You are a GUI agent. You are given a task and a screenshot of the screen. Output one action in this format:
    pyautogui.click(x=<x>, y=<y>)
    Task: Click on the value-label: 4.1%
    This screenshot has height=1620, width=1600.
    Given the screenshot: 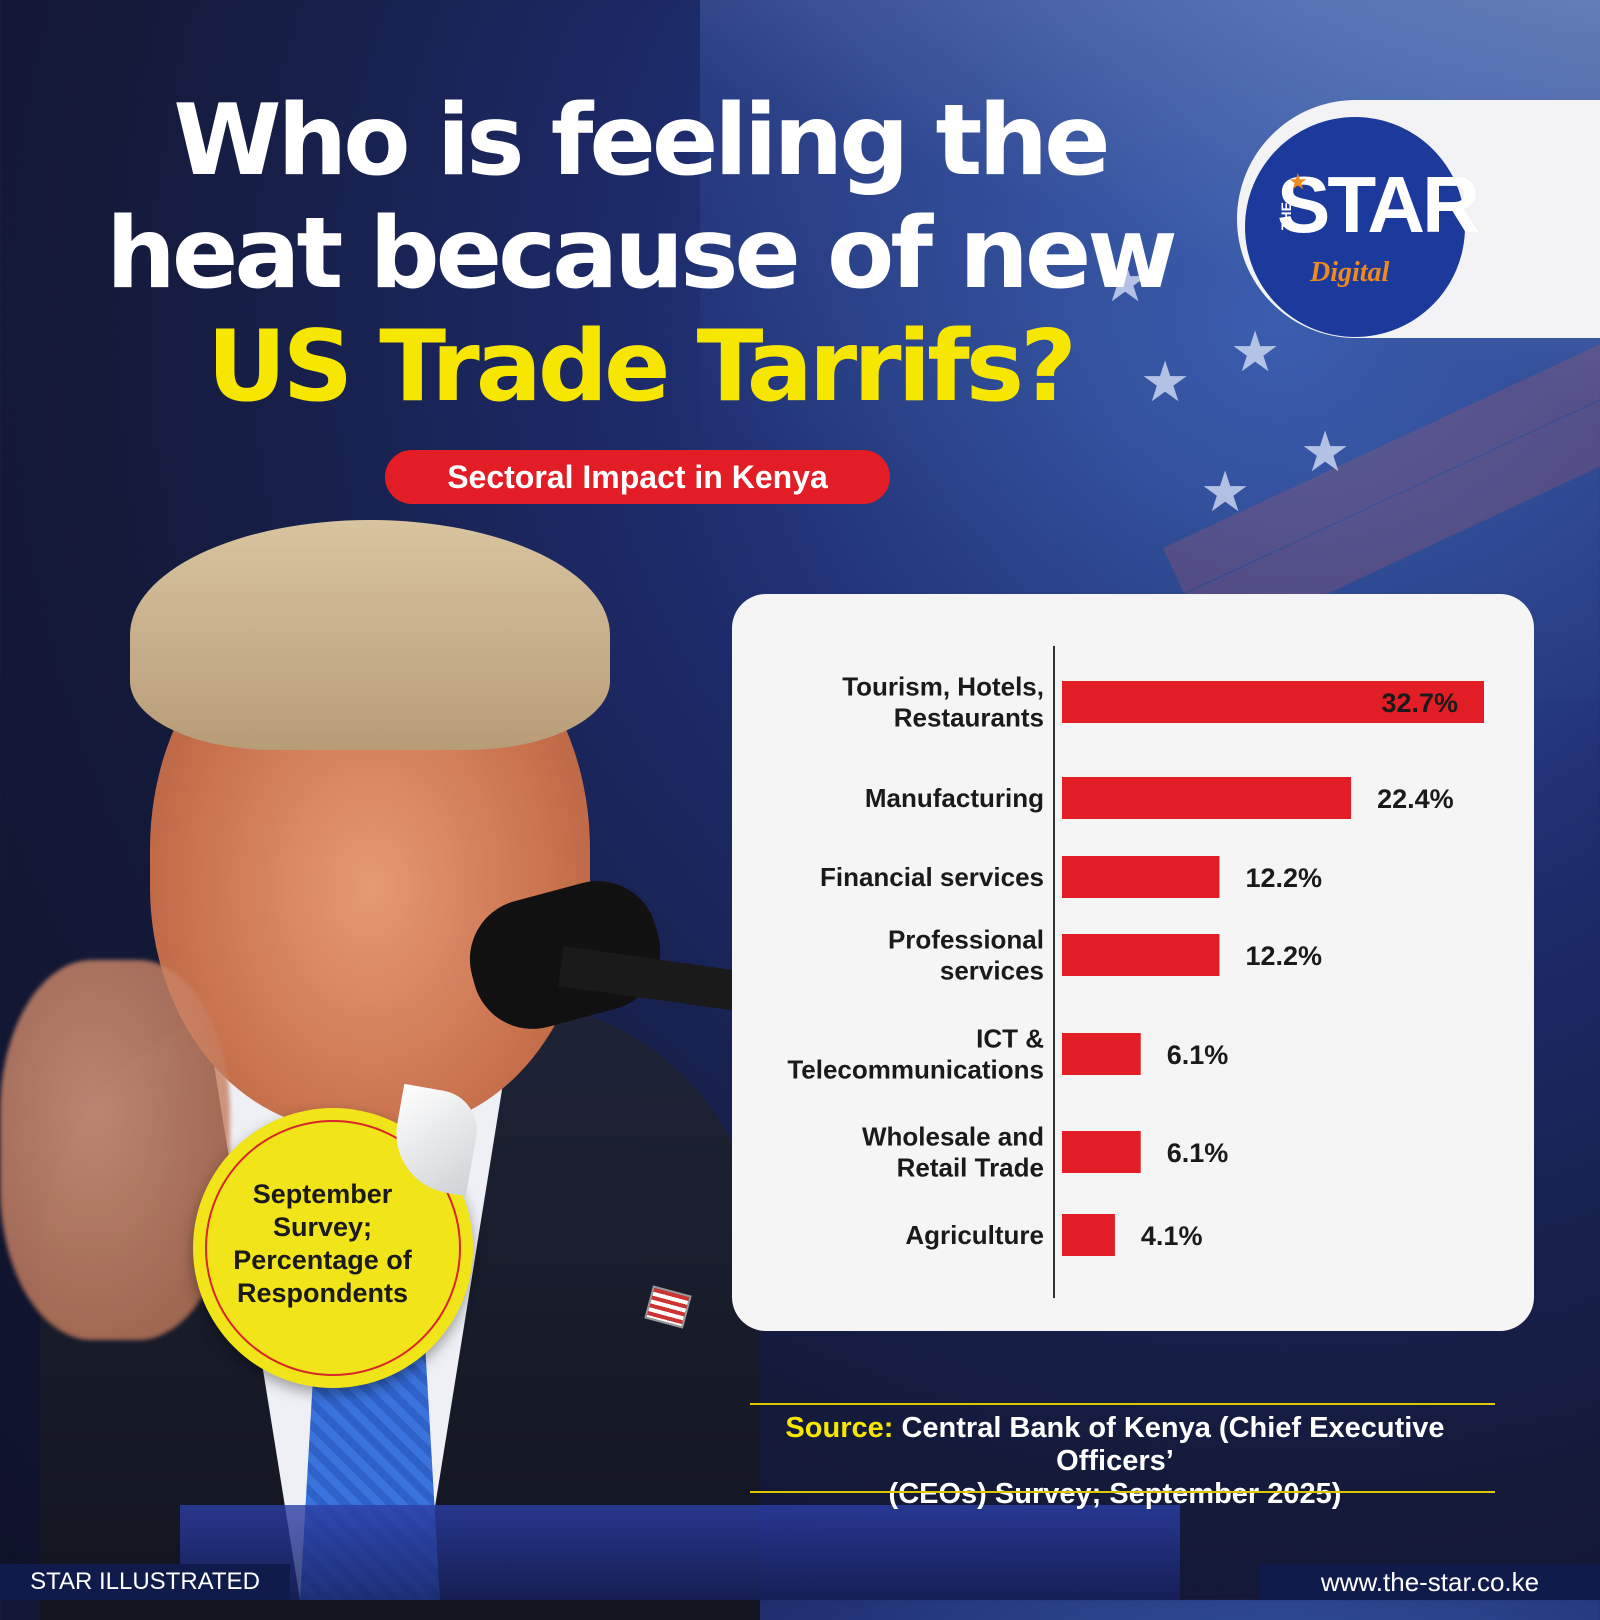 What is the action you would take?
    pyautogui.click(x=1172, y=1236)
    